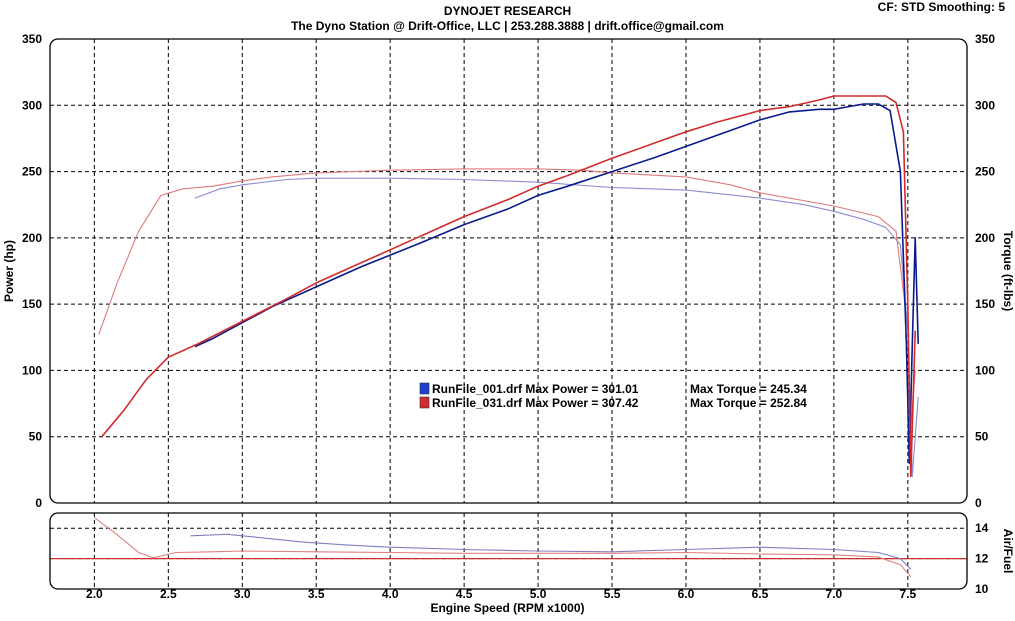 This screenshot has width=1015, height=621. I want to click on y-tick-label: 200, so click(32, 238).